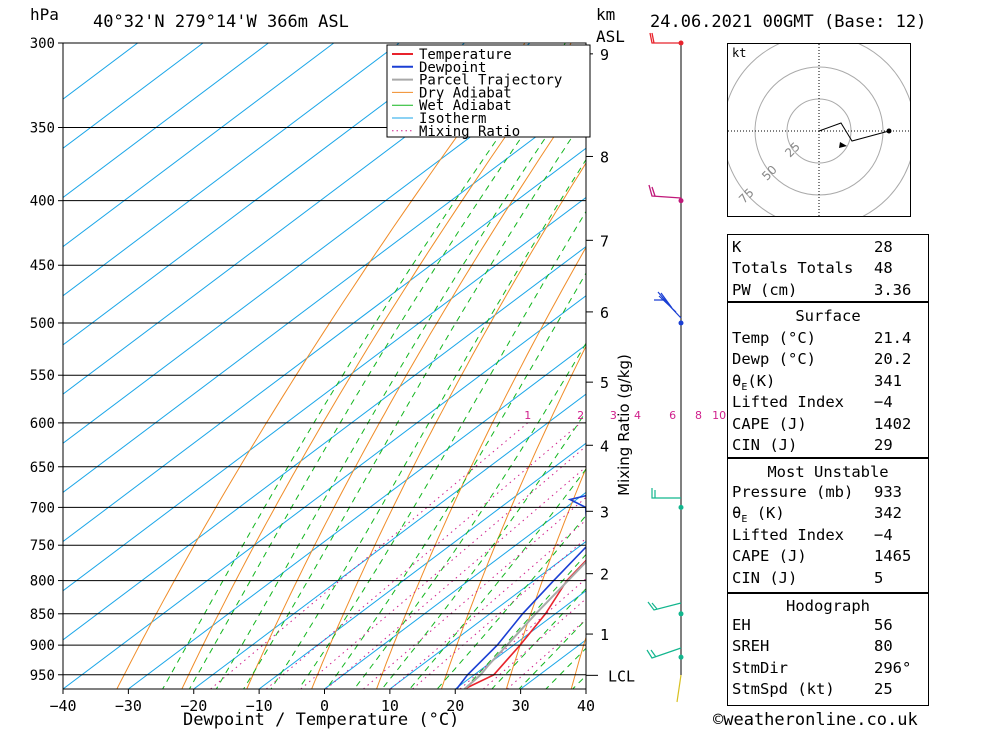 This screenshot has width=1000, height=733. I want to click on legend-label: Dry Adiabat, so click(465, 93).